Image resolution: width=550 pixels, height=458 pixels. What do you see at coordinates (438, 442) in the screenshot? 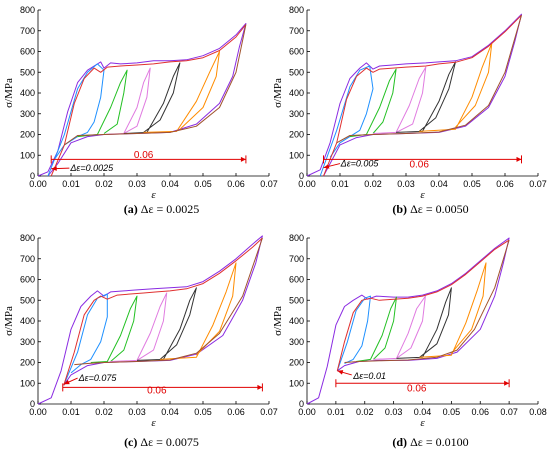
I see `panel-caption-text: Δε = 0.0100` at bounding box center [438, 442].